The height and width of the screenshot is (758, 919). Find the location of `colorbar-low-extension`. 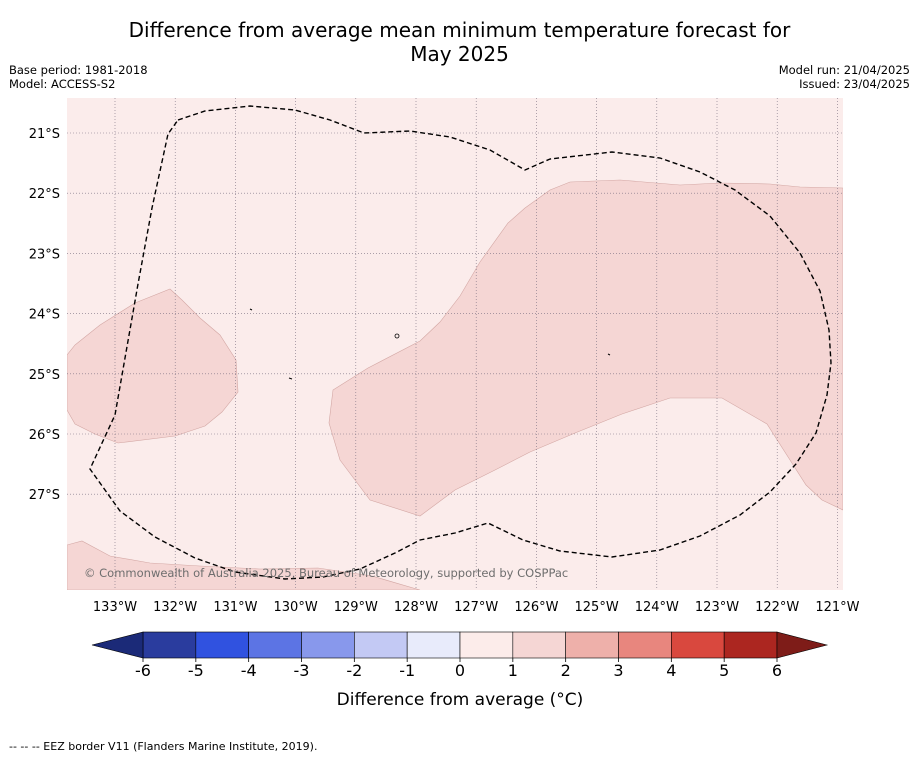

colorbar-low-extension is located at coordinates (117, 645).